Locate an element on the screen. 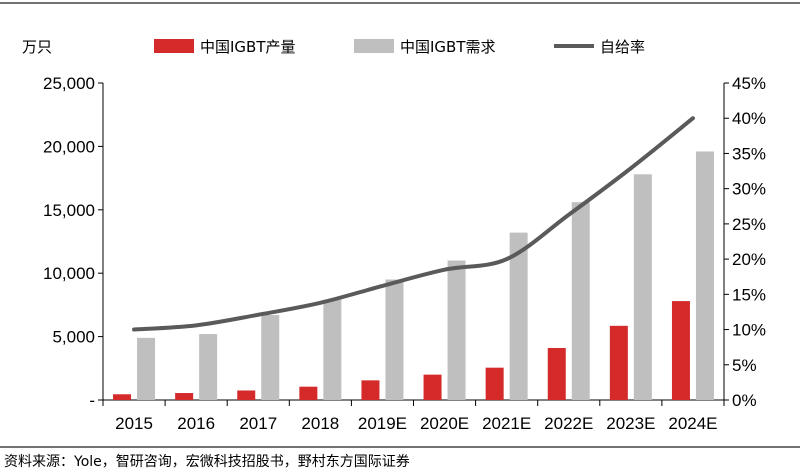 The image size is (800, 472). left-axis-tick-label: 5,000 is located at coordinates (73, 337).